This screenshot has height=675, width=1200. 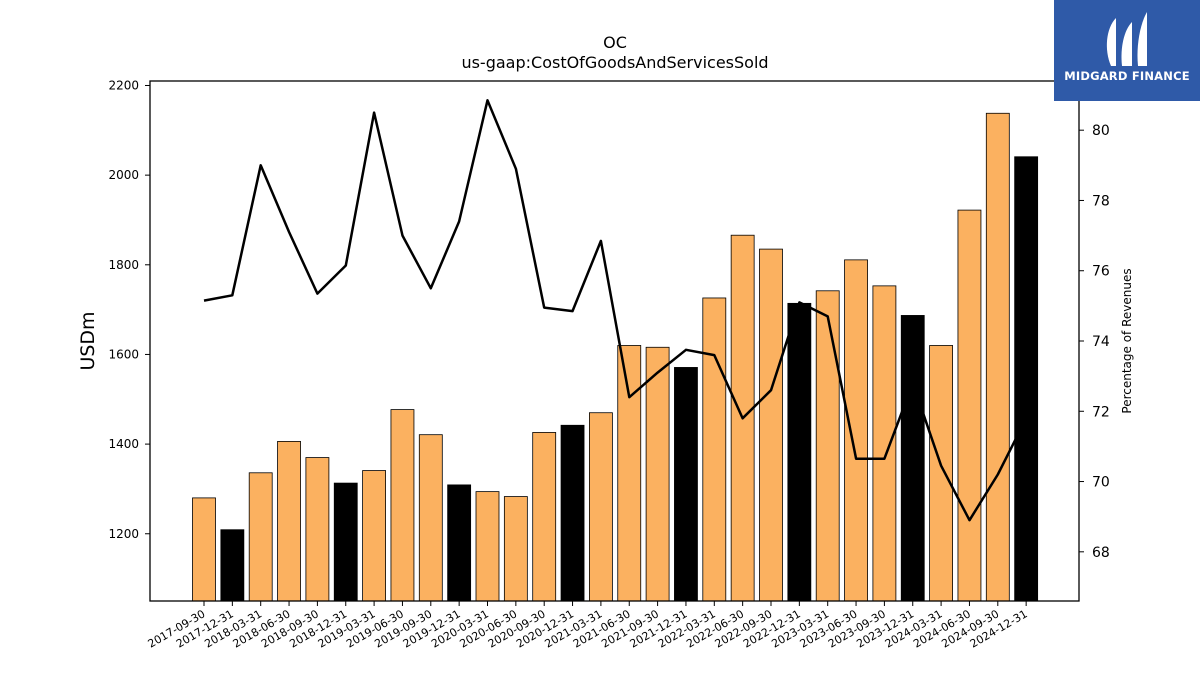 What do you see at coordinates (123, 265) in the screenshot?
I see `y-tick-label: 1800` at bounding box center [123, 265].